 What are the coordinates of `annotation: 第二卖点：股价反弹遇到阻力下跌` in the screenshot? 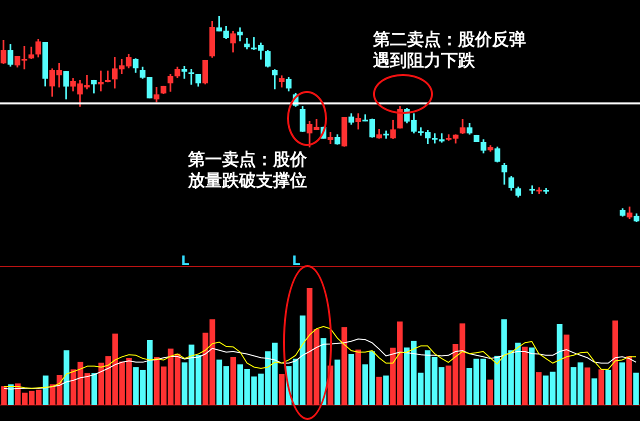 It's located at (450, 51).